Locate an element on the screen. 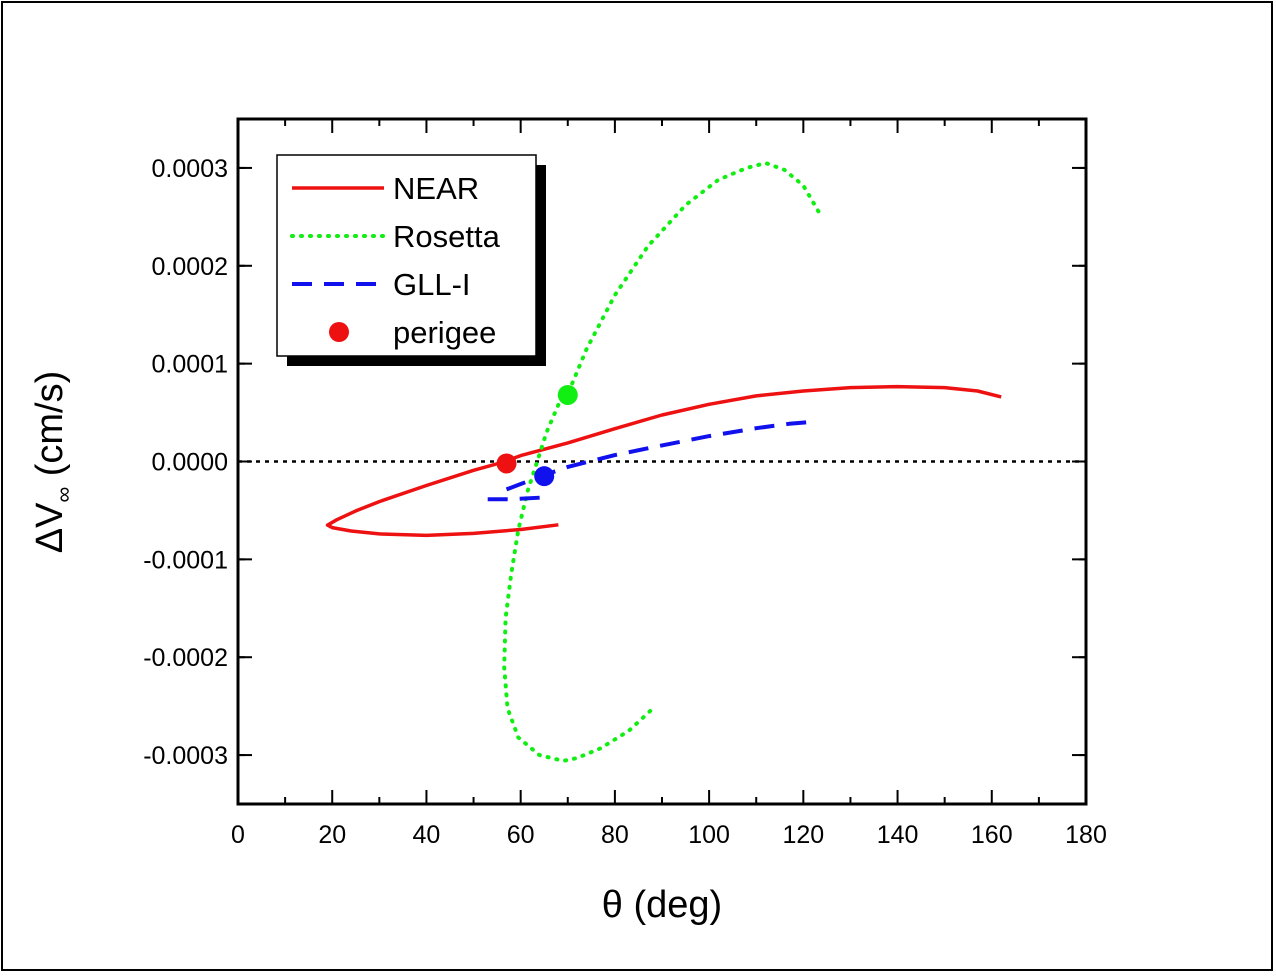 The width and height of the screenshot is (1276, 979). y-tick-label: 0.0003 is located at coordinates (190, 169).